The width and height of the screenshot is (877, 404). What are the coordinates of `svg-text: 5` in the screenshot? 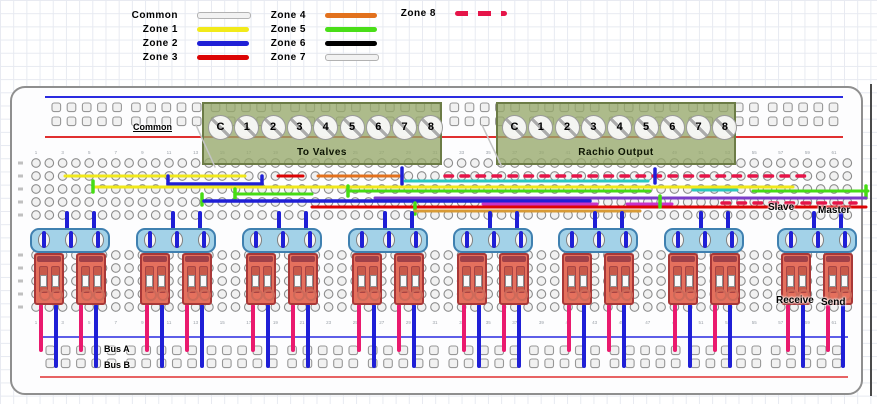 It's located at (89, 322).